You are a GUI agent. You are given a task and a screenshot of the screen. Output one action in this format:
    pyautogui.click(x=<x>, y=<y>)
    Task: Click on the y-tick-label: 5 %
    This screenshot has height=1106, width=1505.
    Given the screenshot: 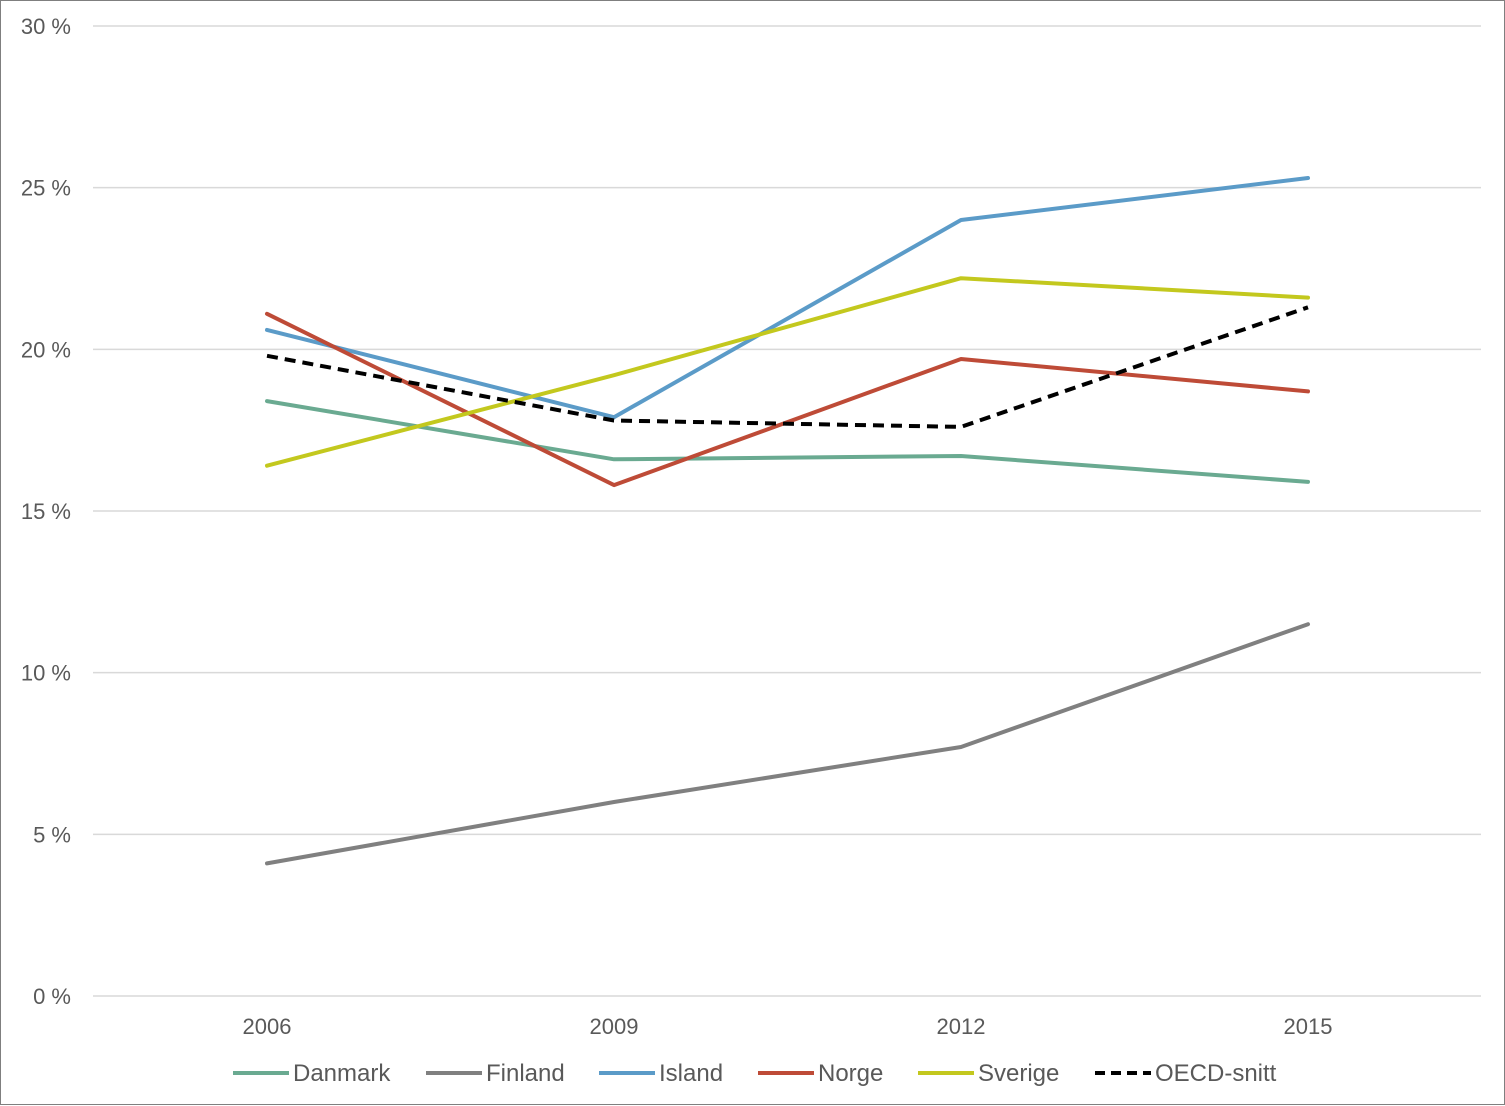 What is the action you would take?
    pyautogui.click(x=52, y=834)
    